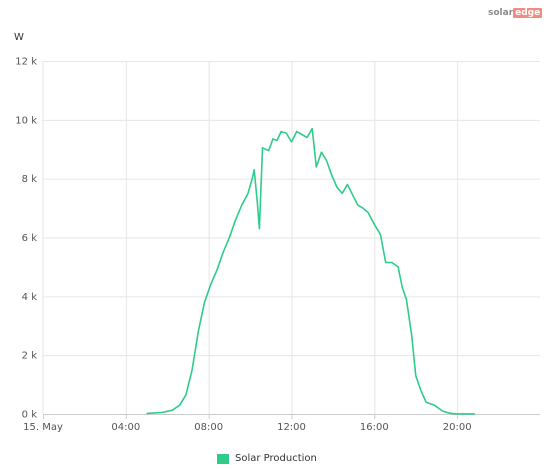 The width and height of the screenshot is (547, 469). Describe the element at coordinates (457, 427) in the screenshot. I see `x-tick-label: 20:00` at that location.